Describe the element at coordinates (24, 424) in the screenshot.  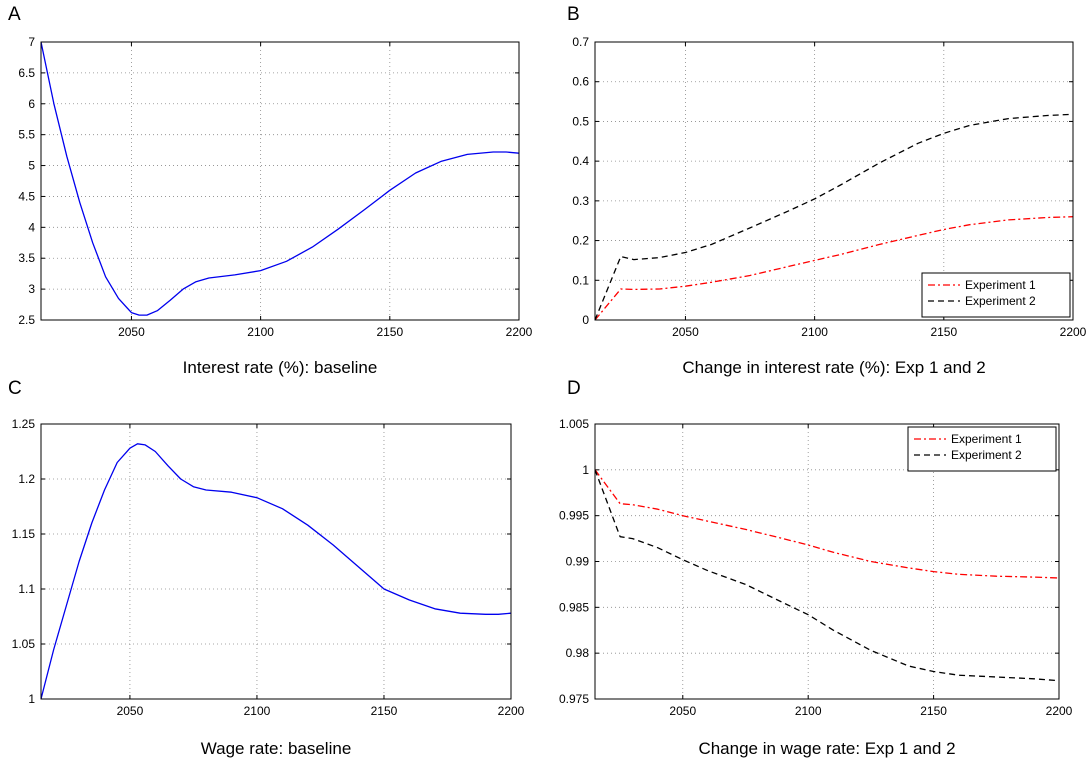
I see `y-tick-label: 1.25` at that location.